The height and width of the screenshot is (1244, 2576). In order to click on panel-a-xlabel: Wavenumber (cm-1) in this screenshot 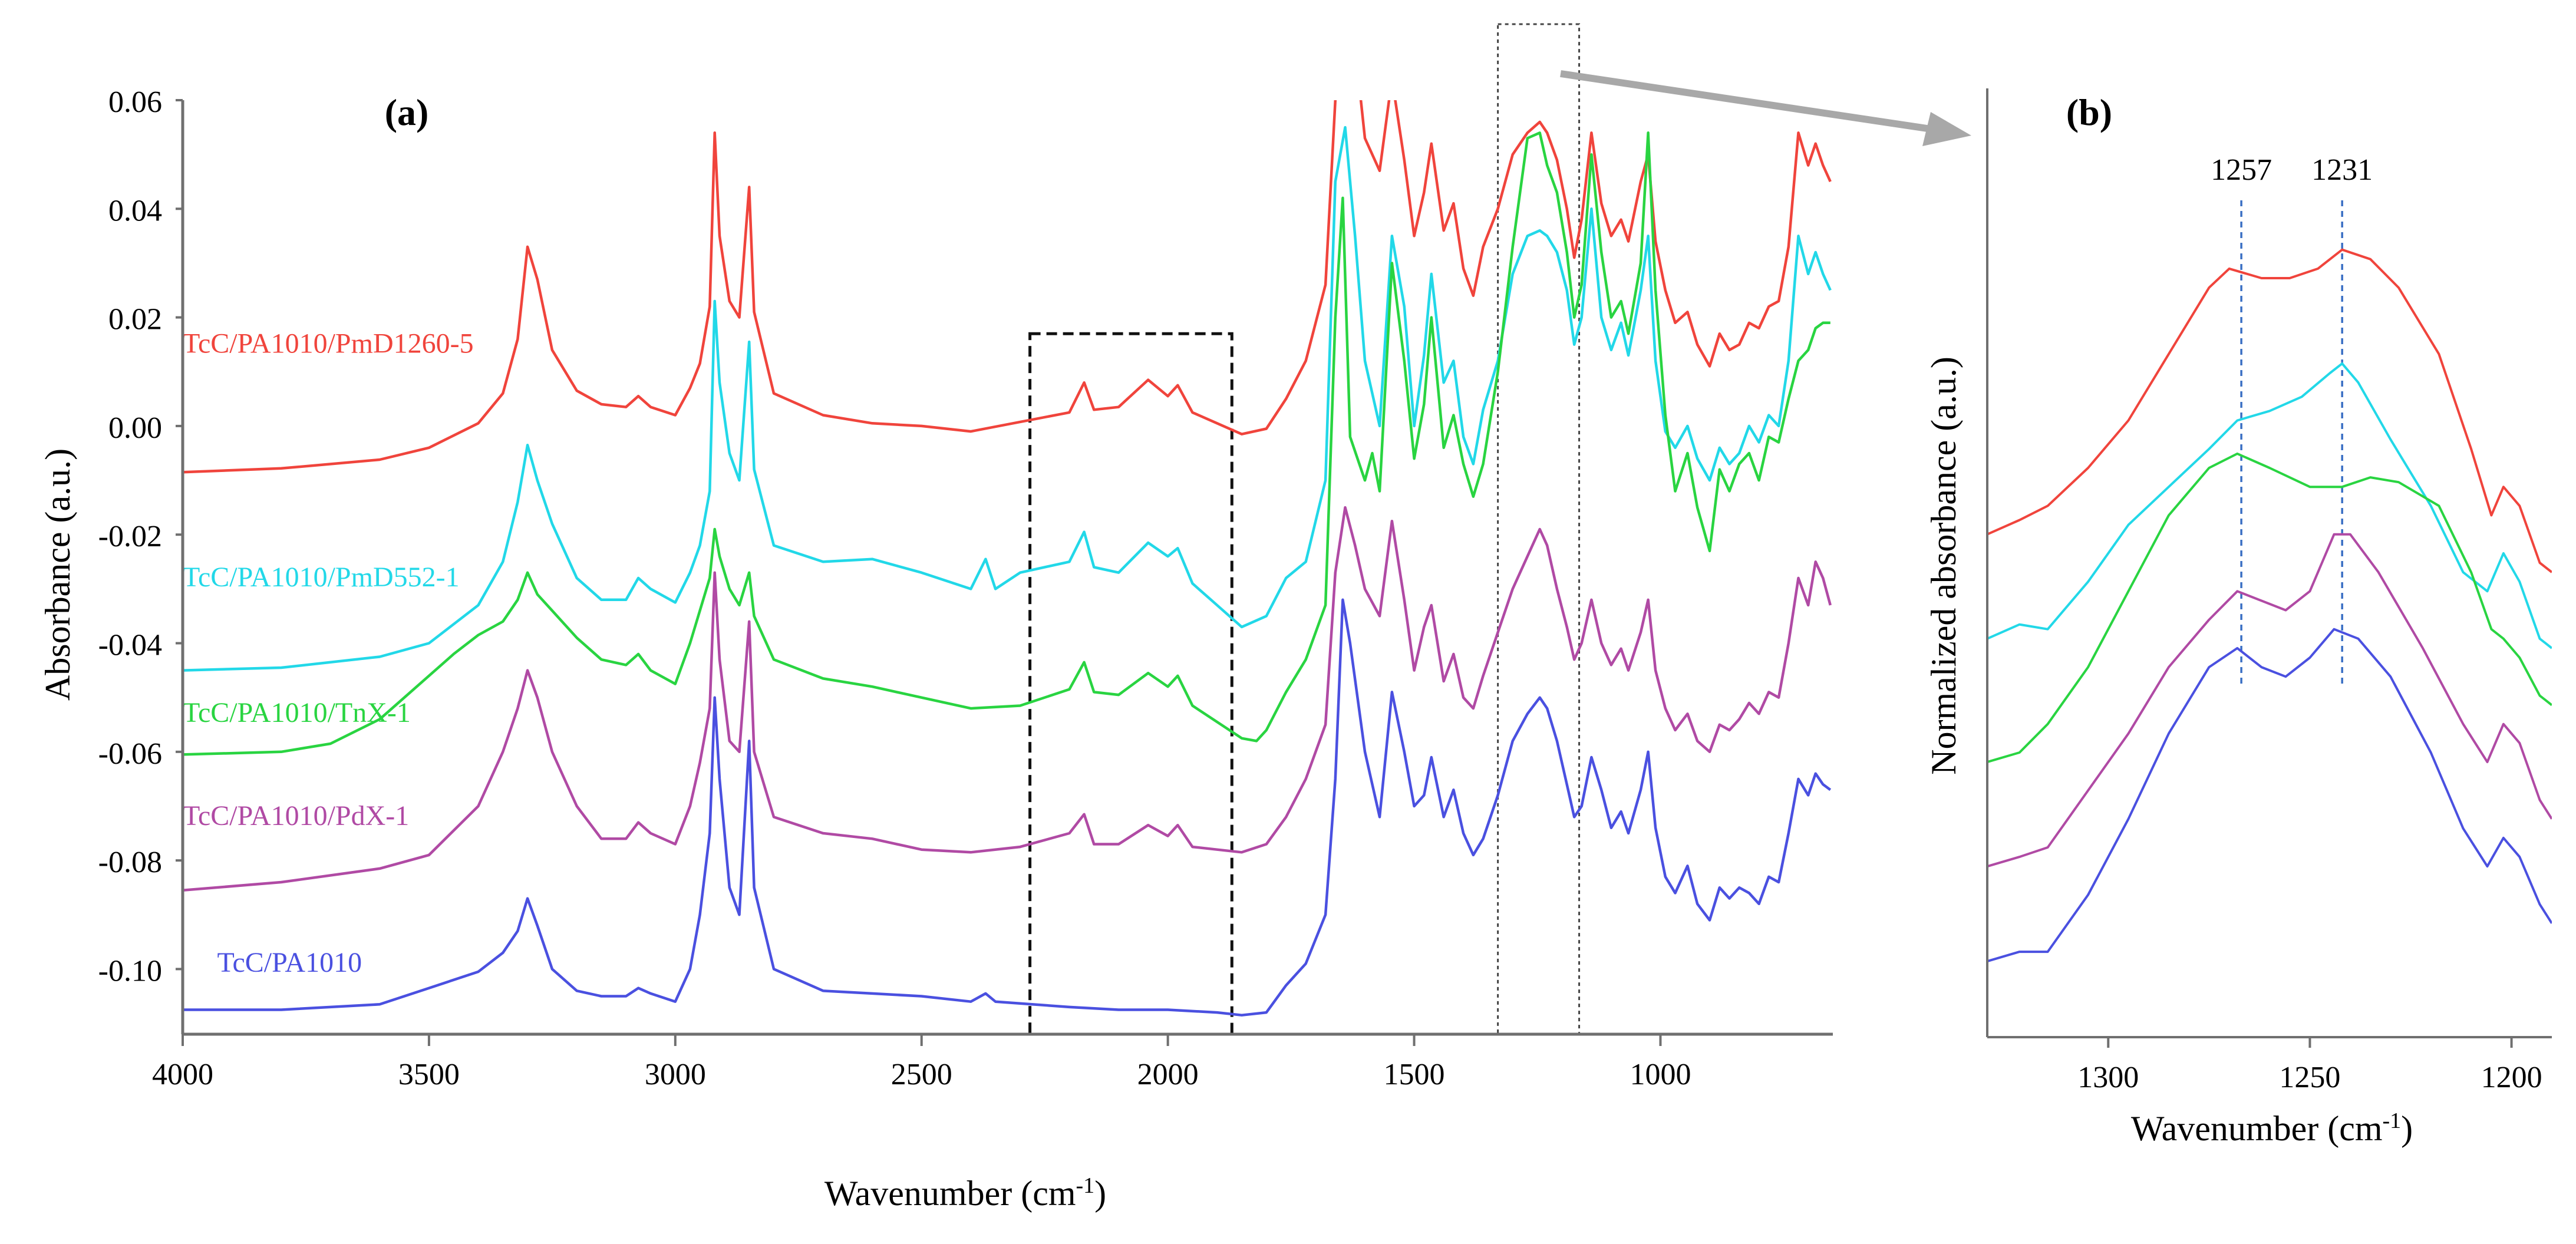, I will do `click(965, 1193)`.